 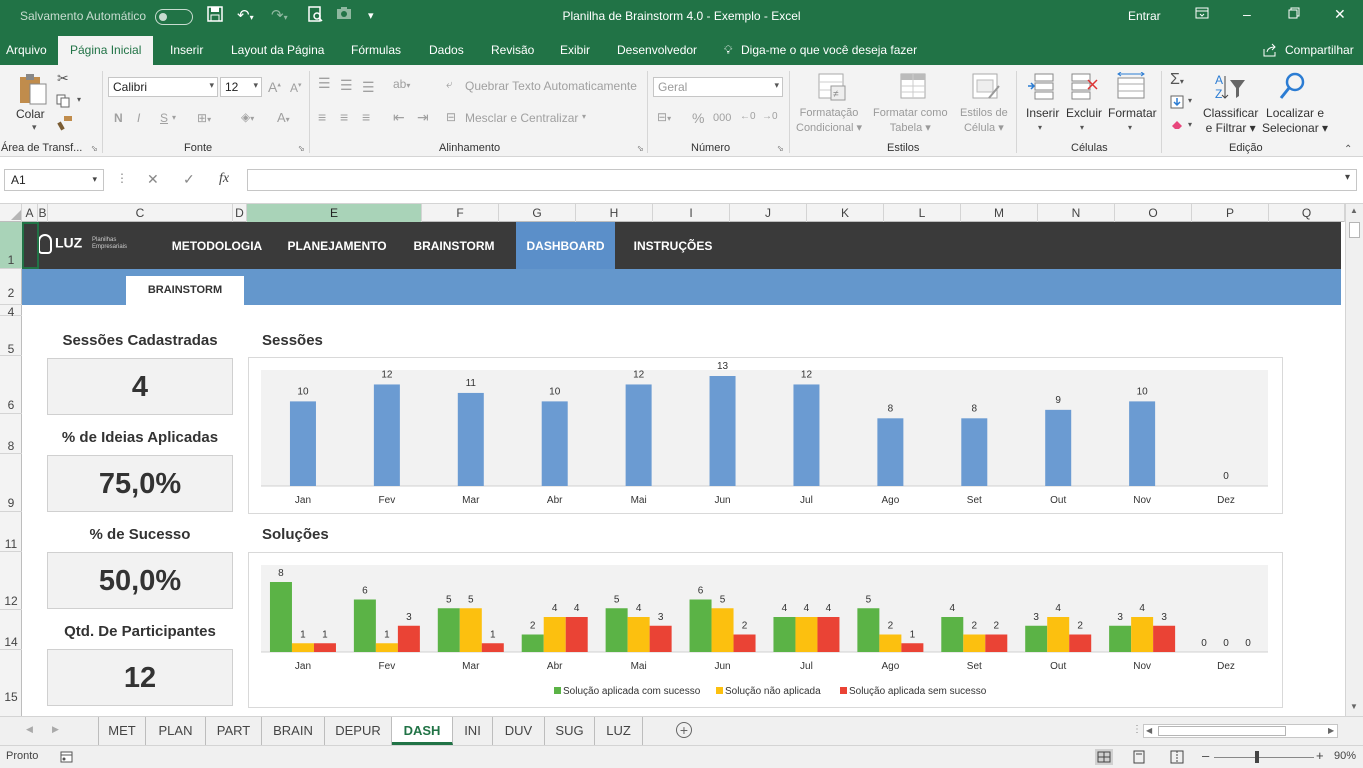 What do you see at coordinates (376, 50) in the screenshot?
I see `tab-formulas: Fórmulas` at bounding box center [376, 50].